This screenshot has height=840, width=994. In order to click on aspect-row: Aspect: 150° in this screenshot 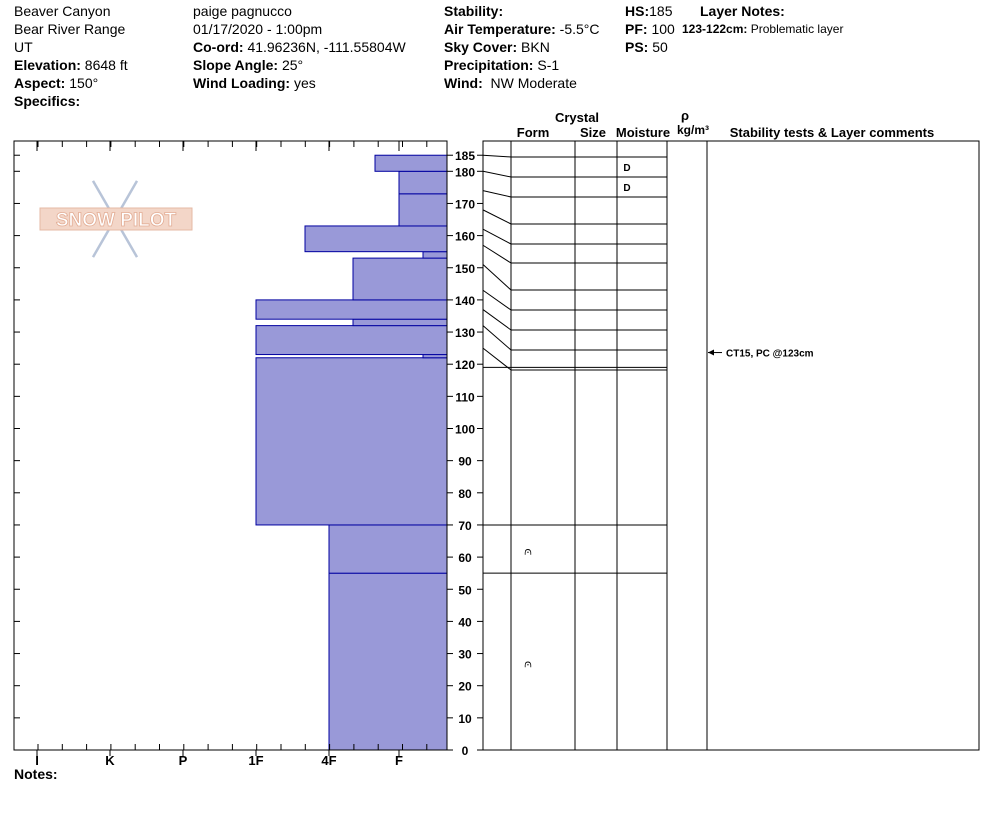, I will do `click(56, 83)`.